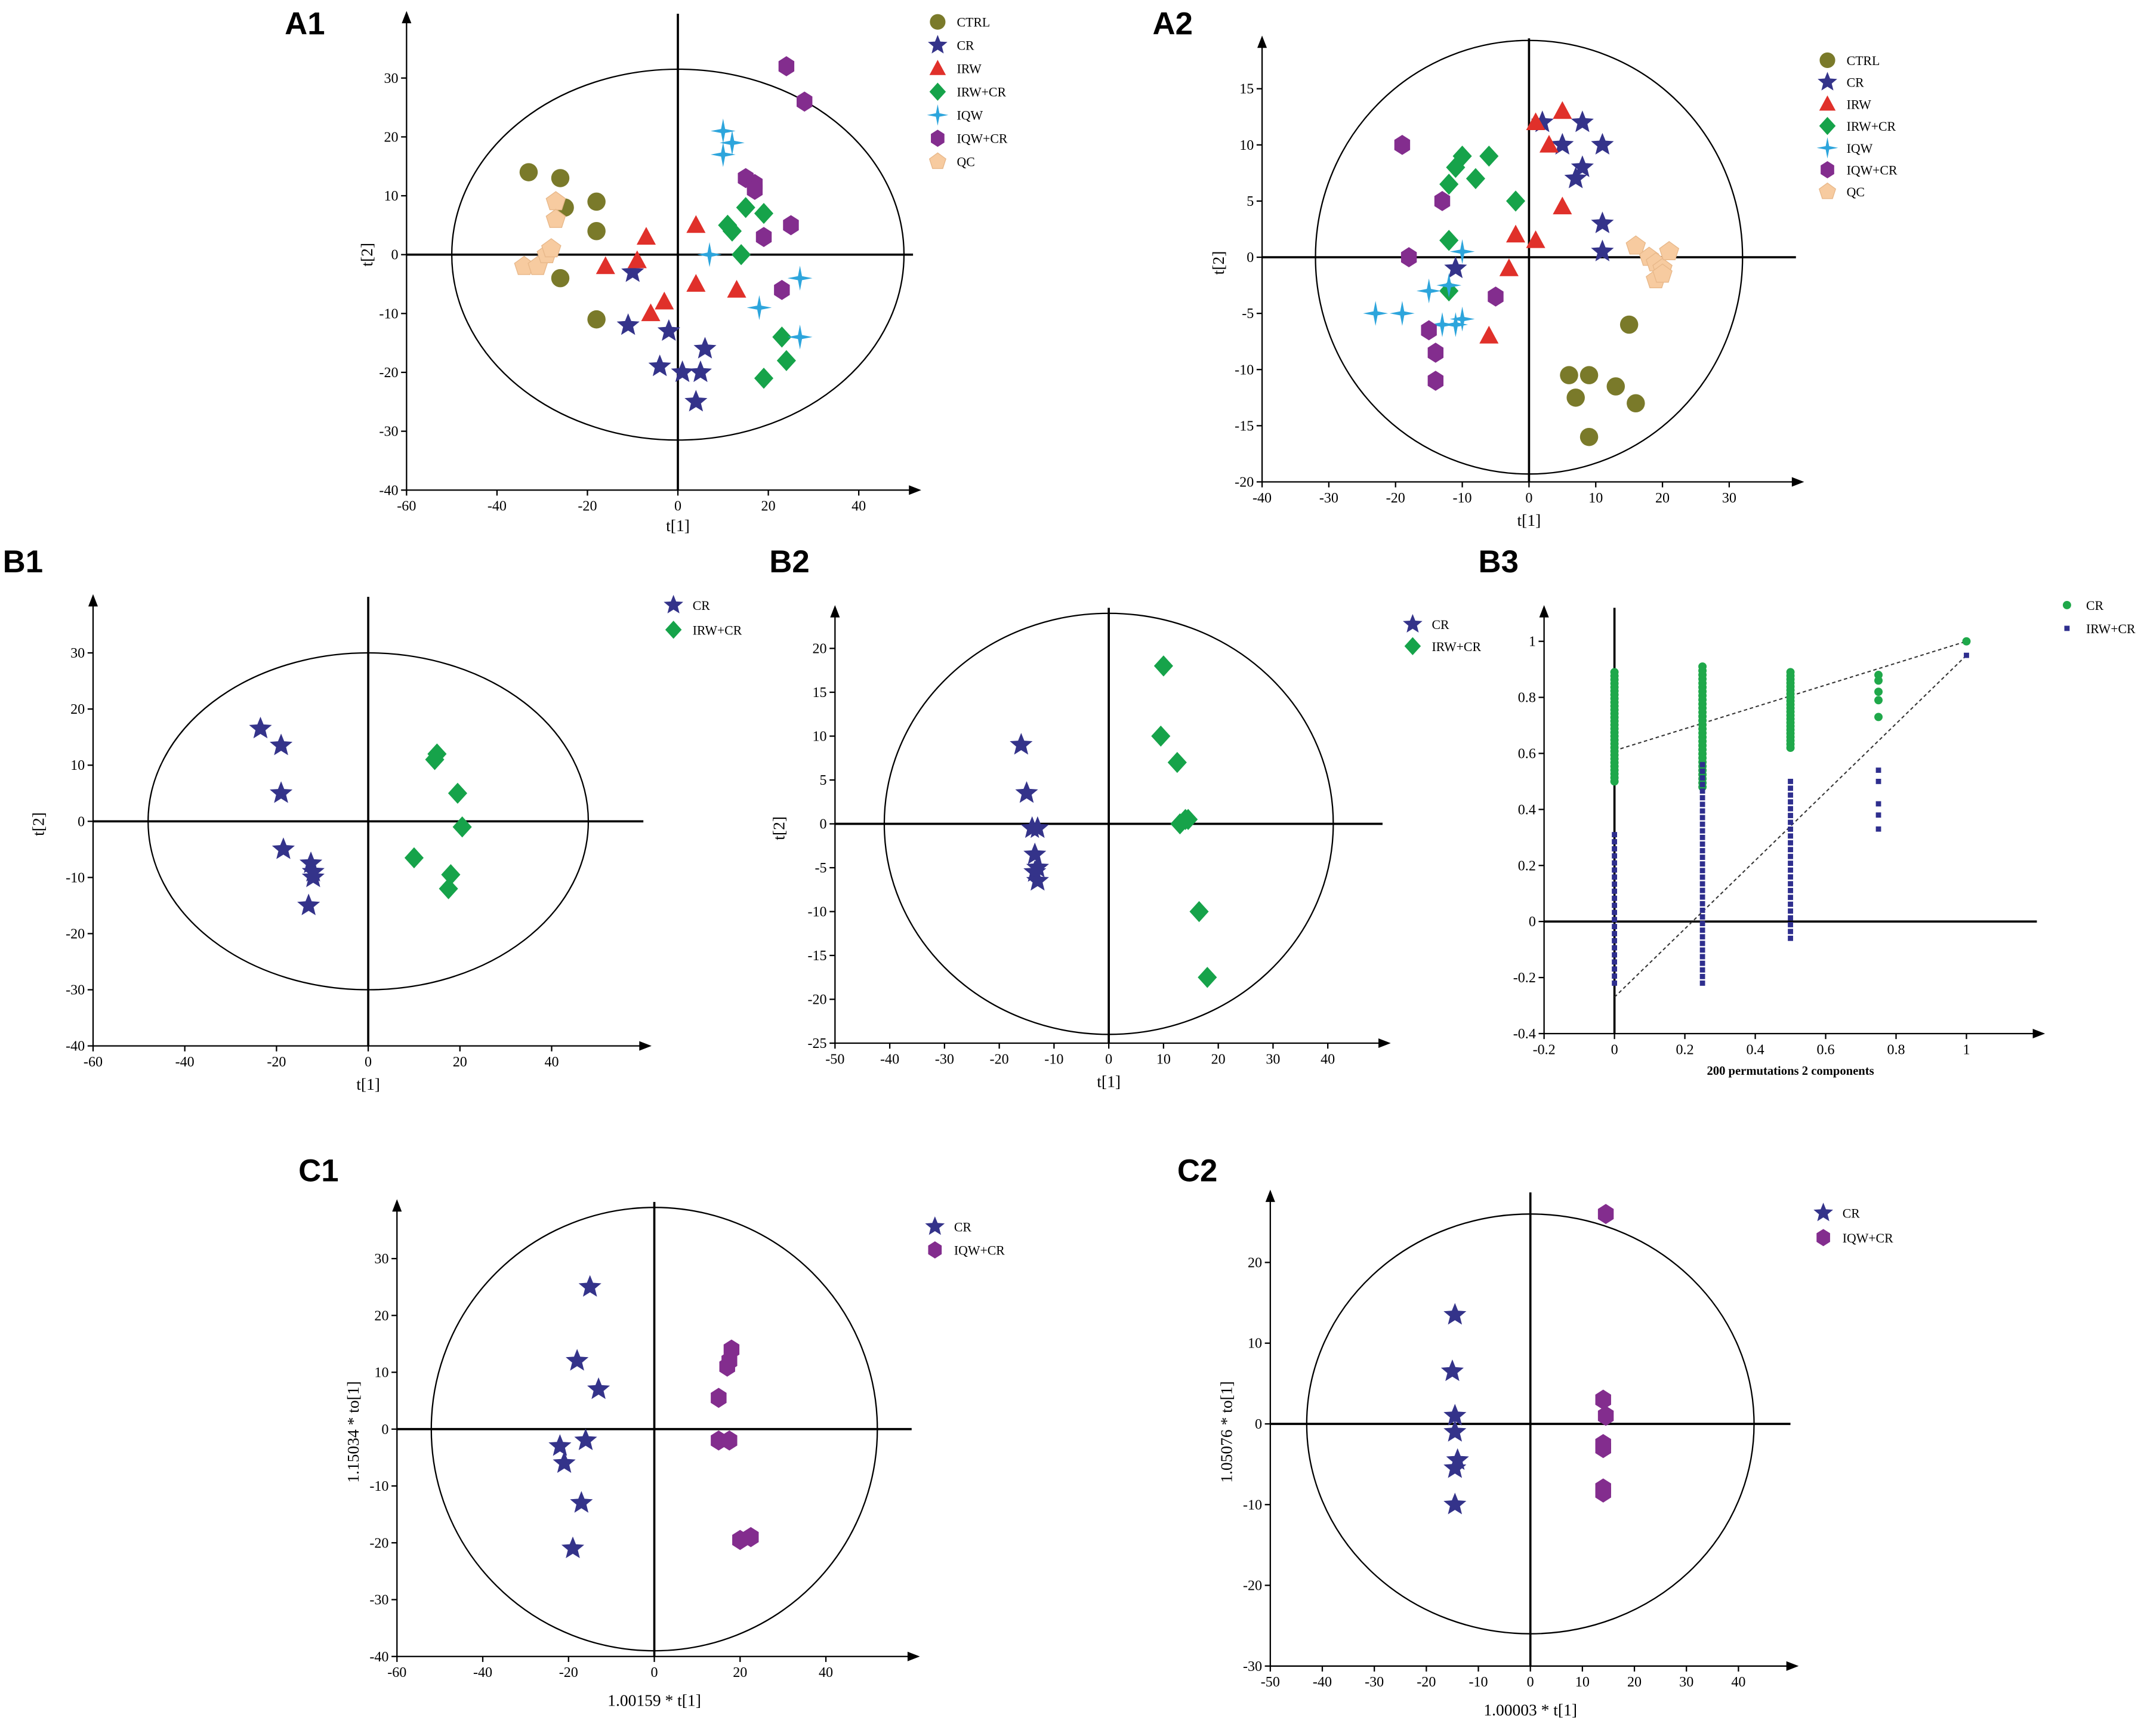  What do you see at coordinates (1872, 126) in the screenshot?
I see `legend-label-irw-cr: IRW+CR` at bounding box center [1872, 126].